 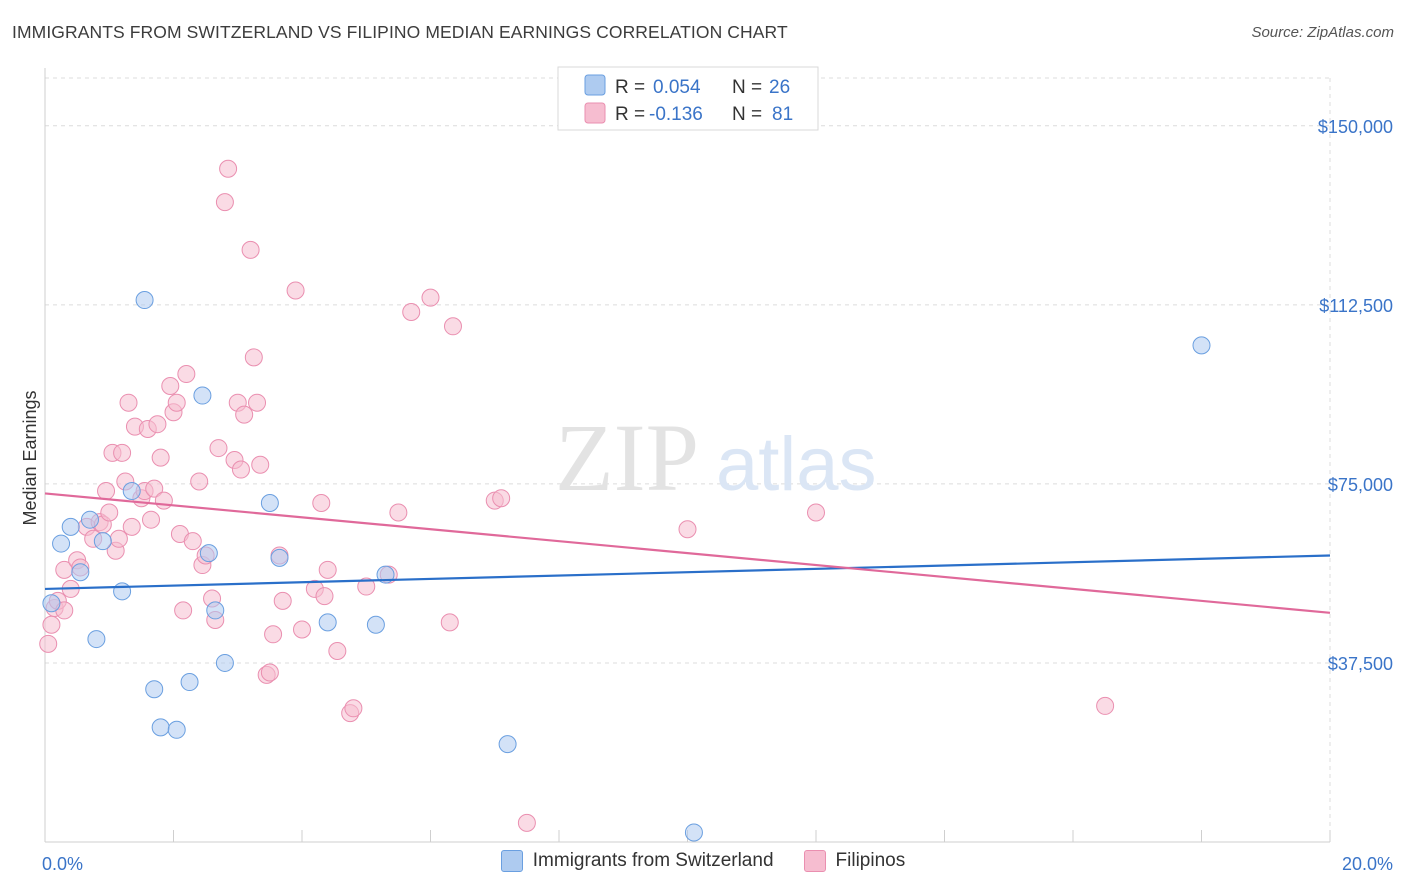 What do you see at coordinates (687, 572) in the screenshot?
I see `trend-line-switzerland` at bounding box center [687, 572].